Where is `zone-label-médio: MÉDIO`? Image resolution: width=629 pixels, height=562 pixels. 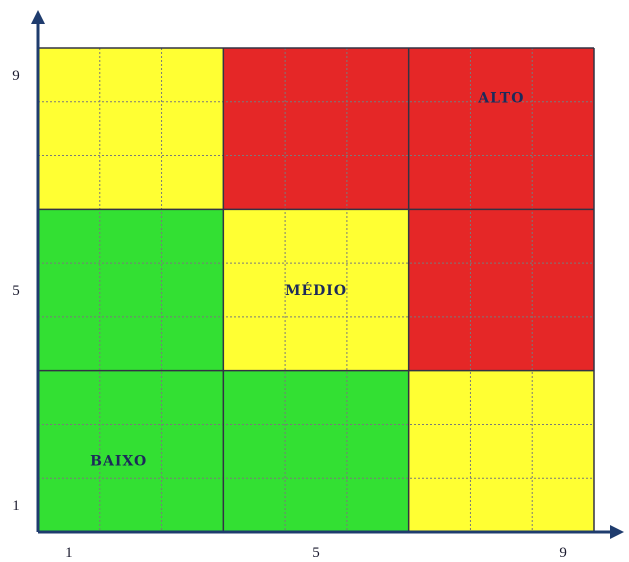
zone-label-médio: MÉDIO is located at coordinates (316, 290).